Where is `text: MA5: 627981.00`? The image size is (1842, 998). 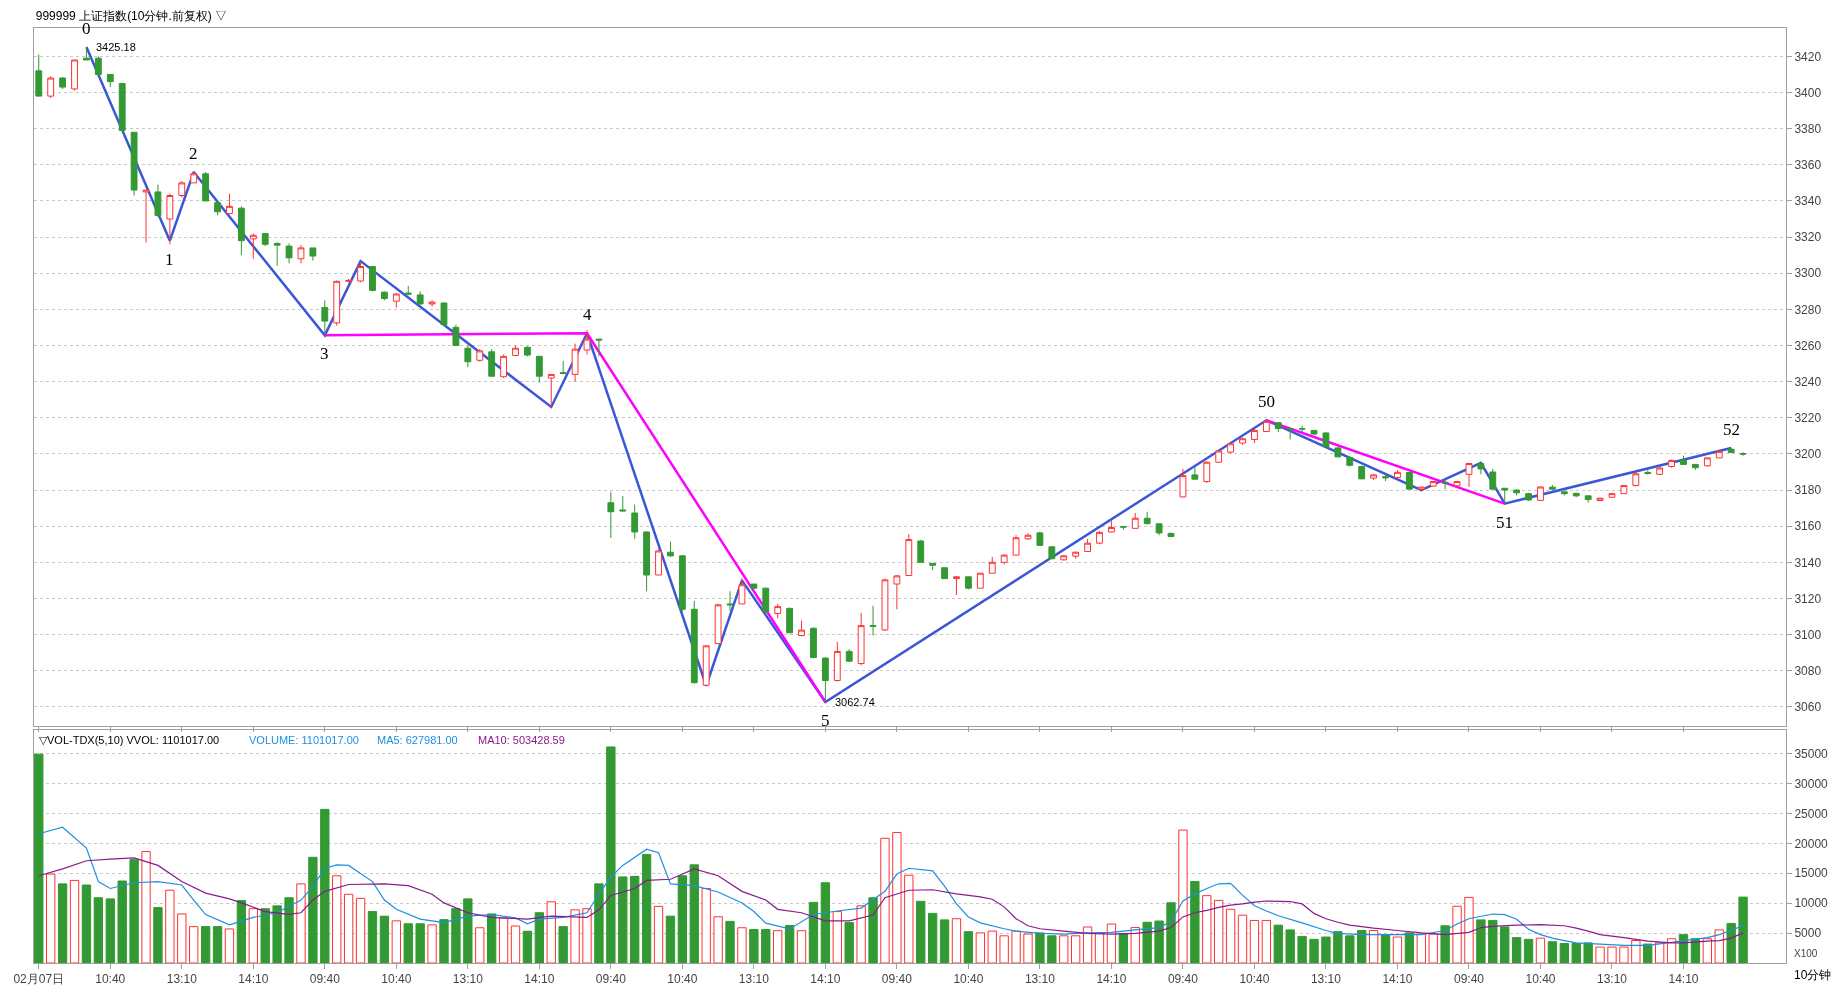
text: MA5: 627981.00 is located at coordinates (417, 740).